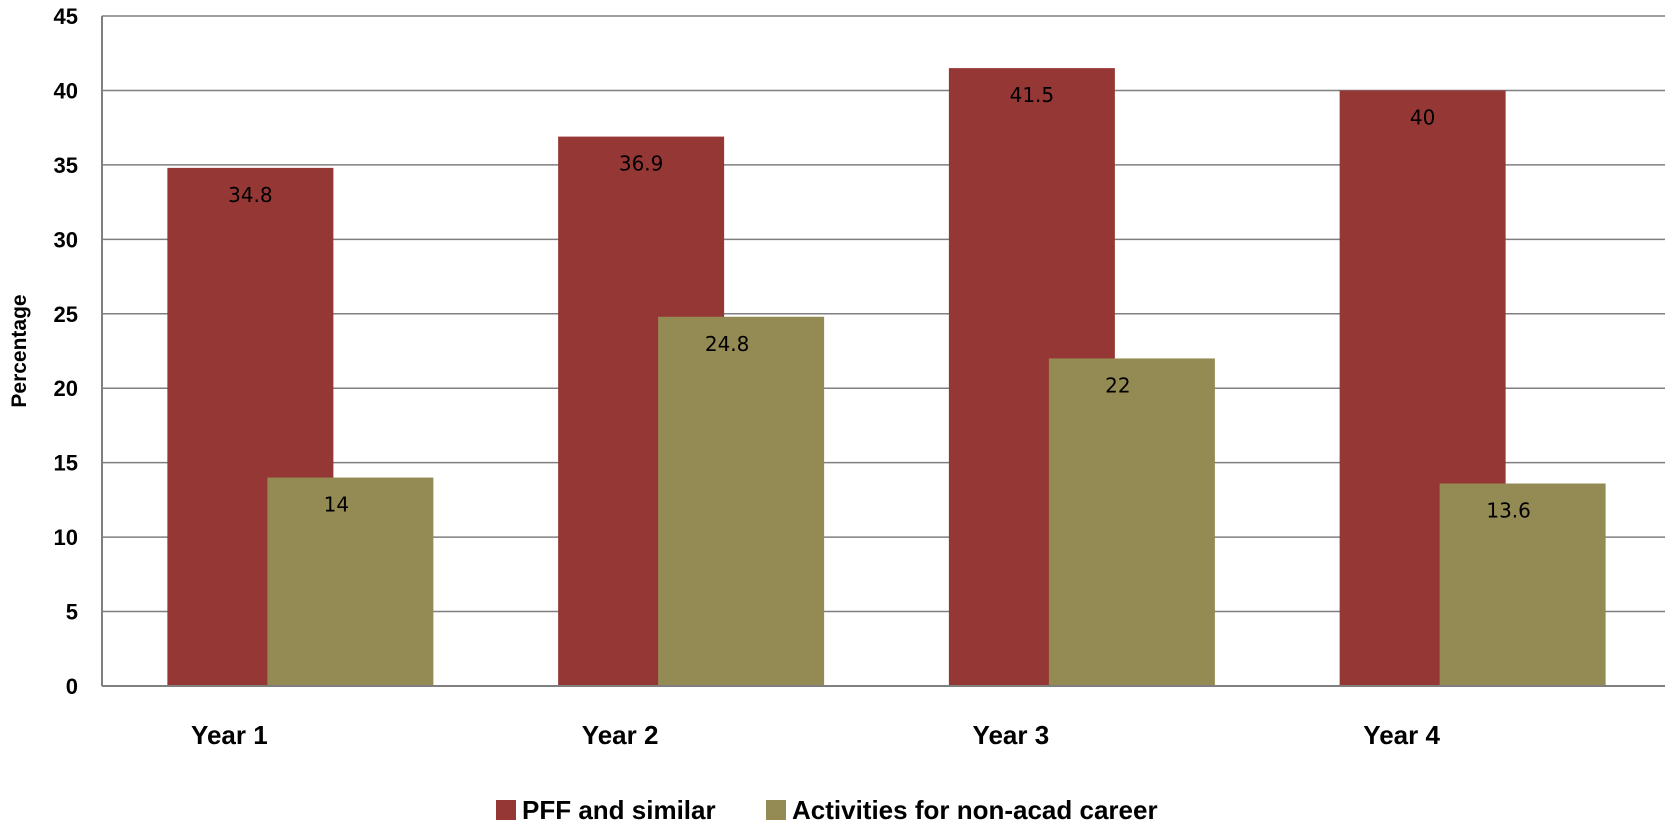 This screenshot has height=826, width=1665. I want to click on data-label: 14, so click(336, 505).